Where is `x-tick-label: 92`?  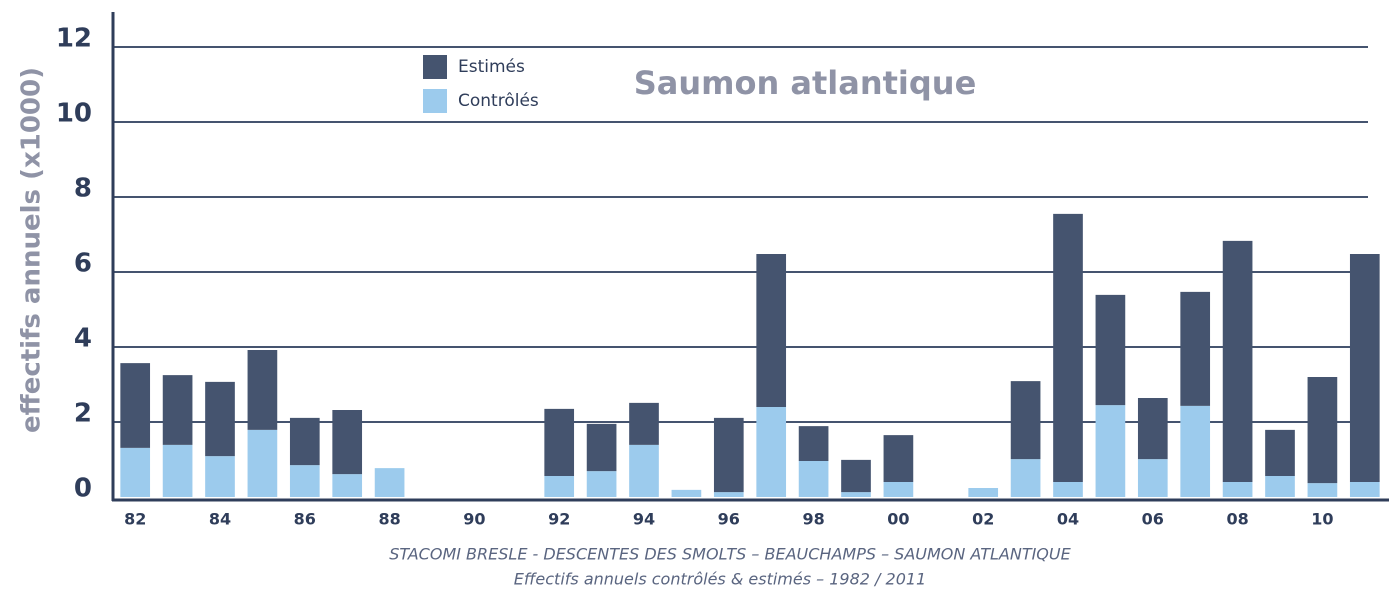 x-tick-label: 92 is located at coordinates (559, 519).